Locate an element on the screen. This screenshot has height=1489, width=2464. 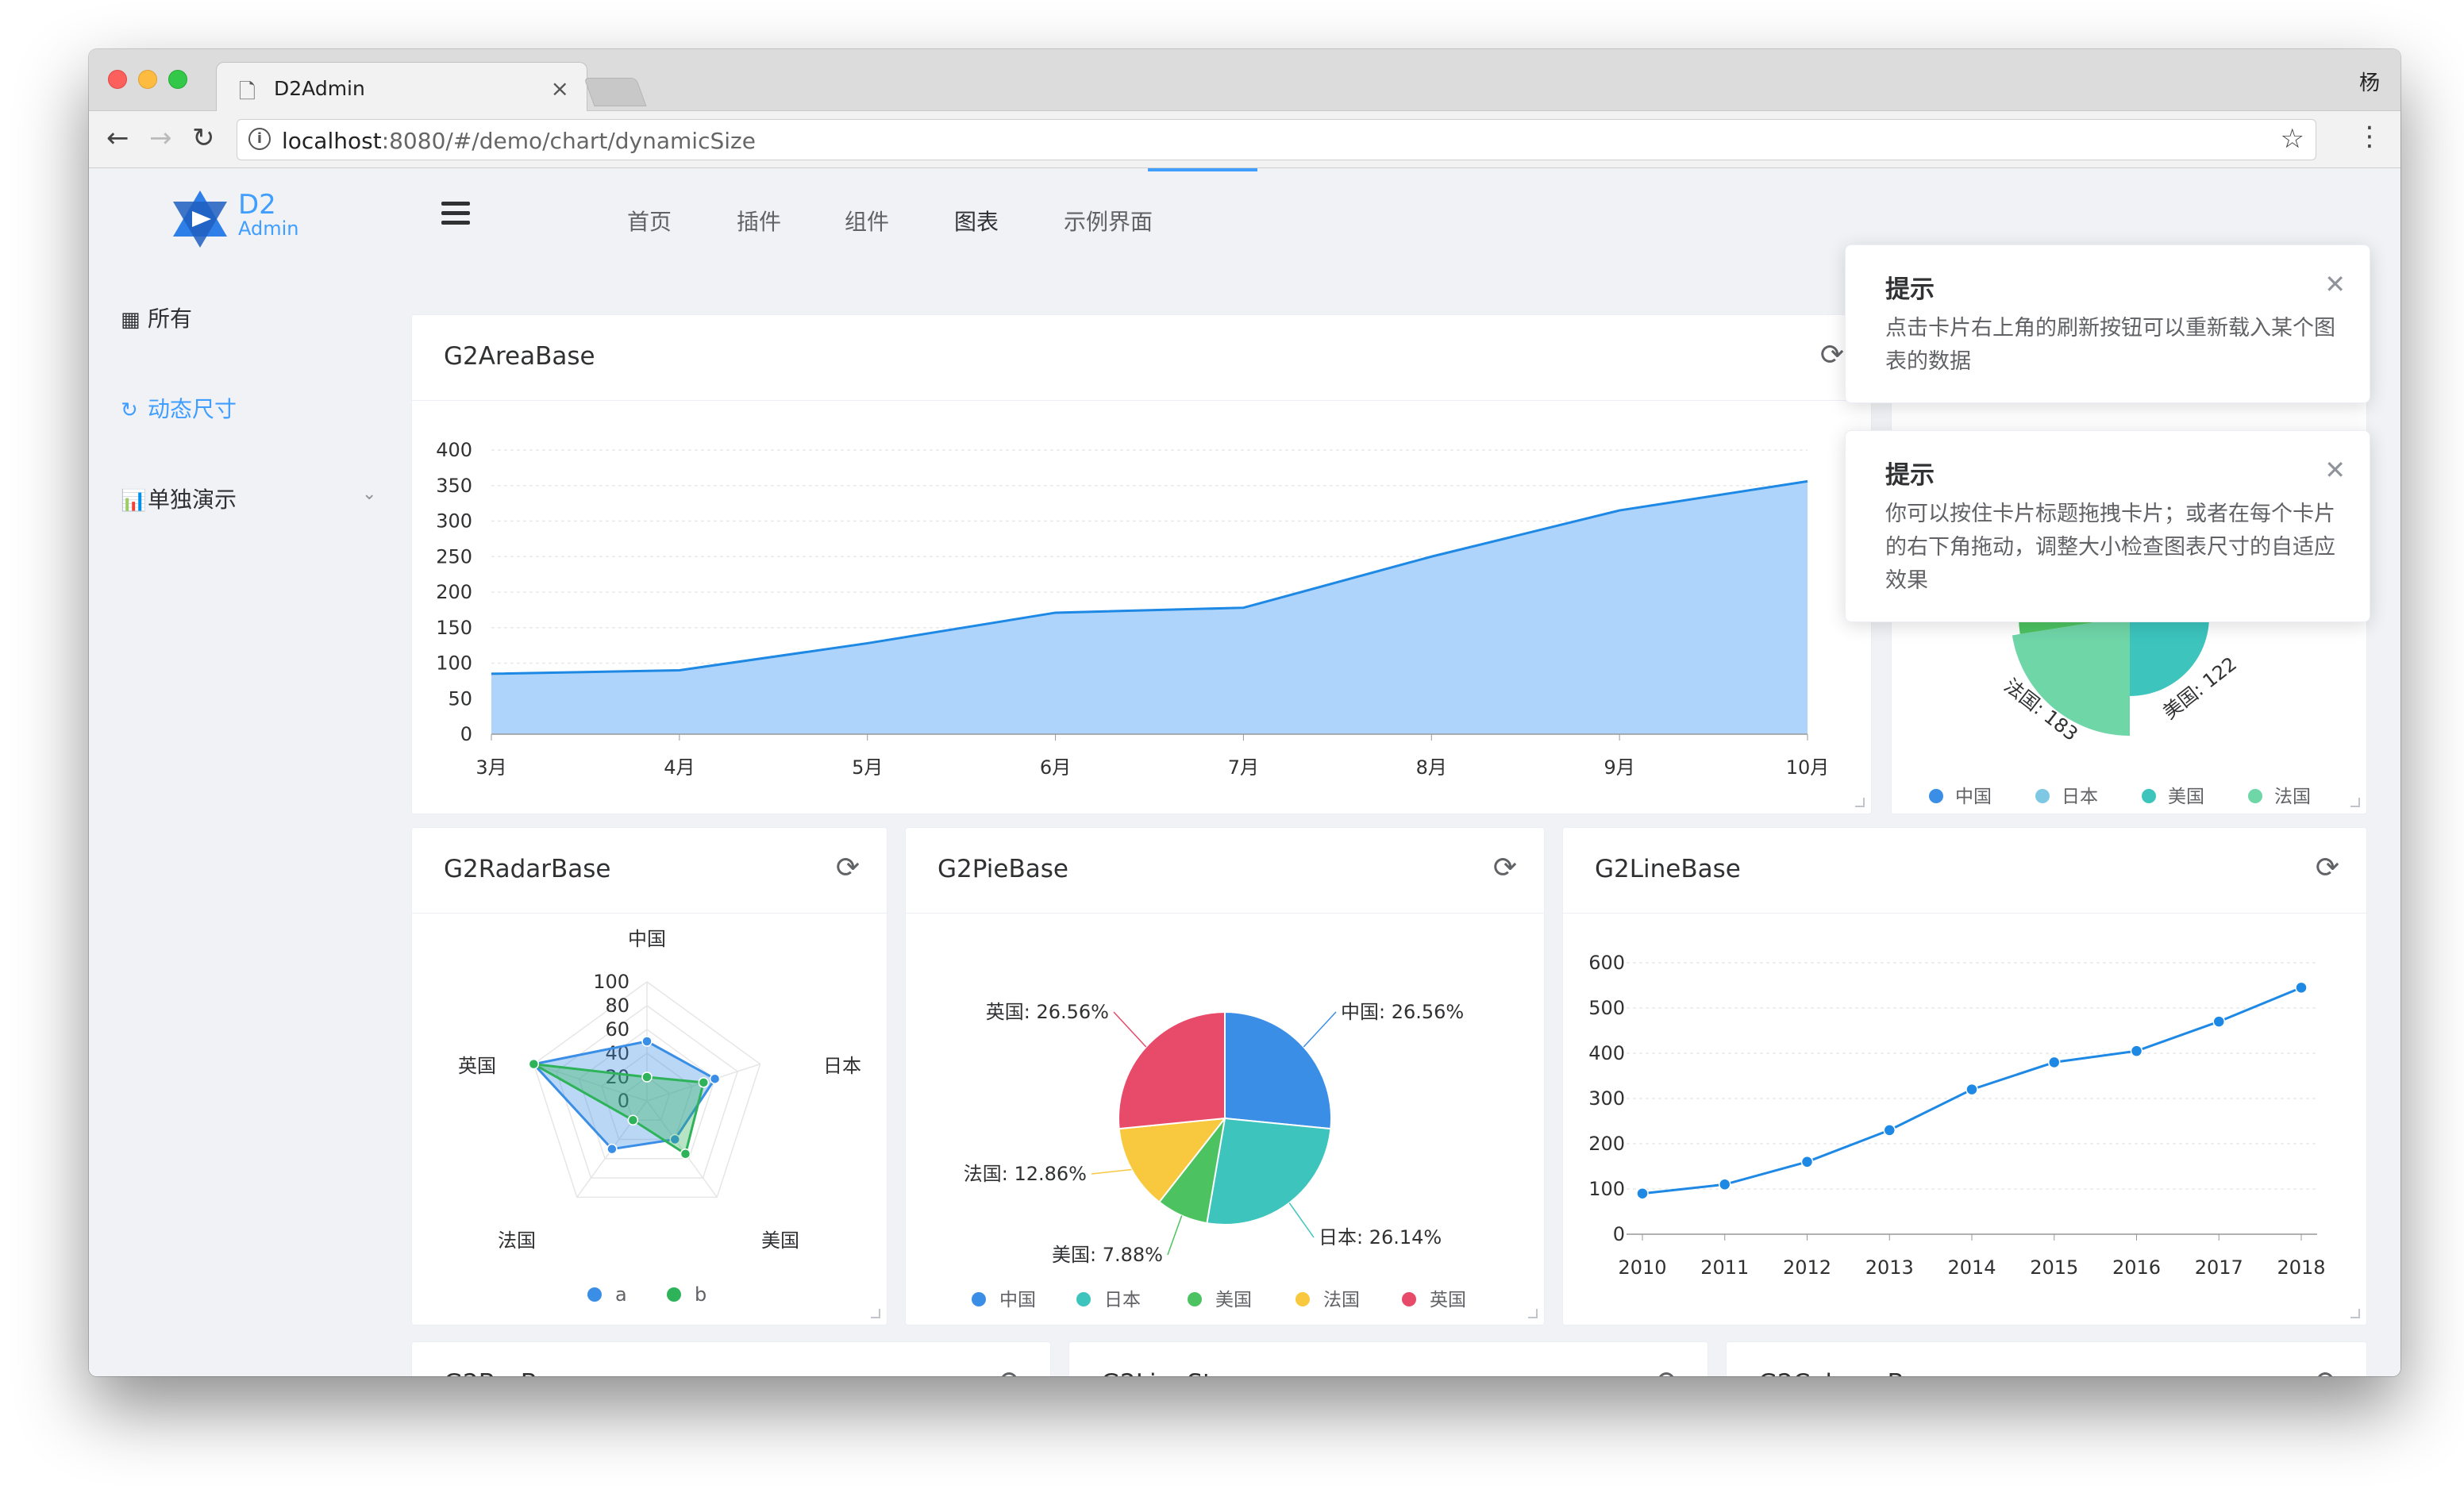
x-tick-label: 2014 is located at coordinates (1971, 1267).